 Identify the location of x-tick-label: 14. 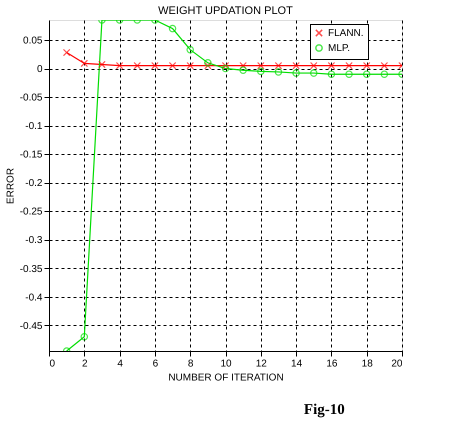
(297, 364).